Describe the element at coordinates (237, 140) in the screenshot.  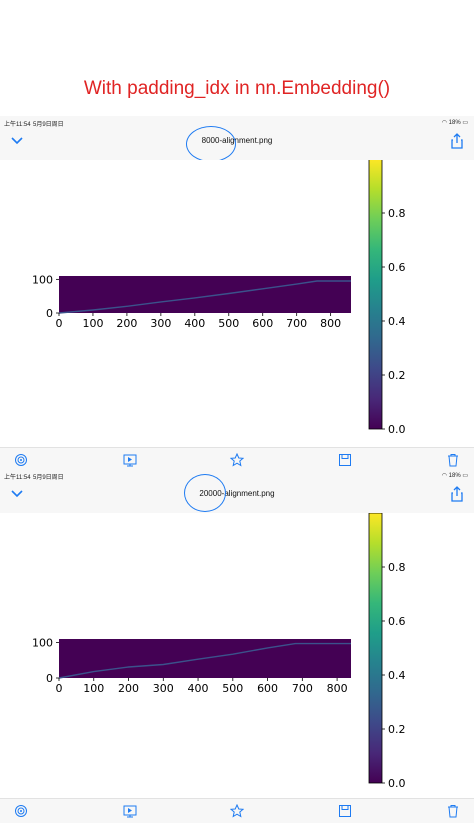
I see `file-title: 8000-alignment.png` at that location.